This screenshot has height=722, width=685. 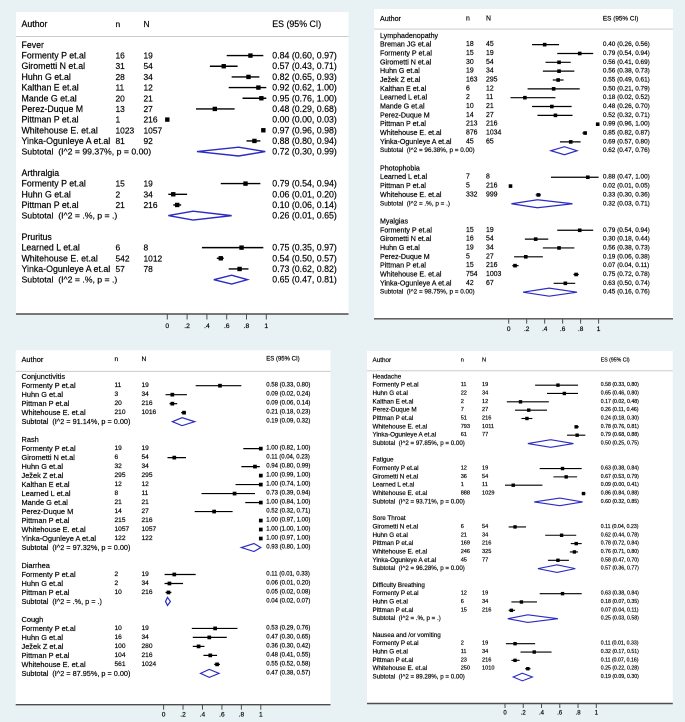 I want to click on svg-text: 0.72 (0.30, 0.99), so click(x=304, y=152).